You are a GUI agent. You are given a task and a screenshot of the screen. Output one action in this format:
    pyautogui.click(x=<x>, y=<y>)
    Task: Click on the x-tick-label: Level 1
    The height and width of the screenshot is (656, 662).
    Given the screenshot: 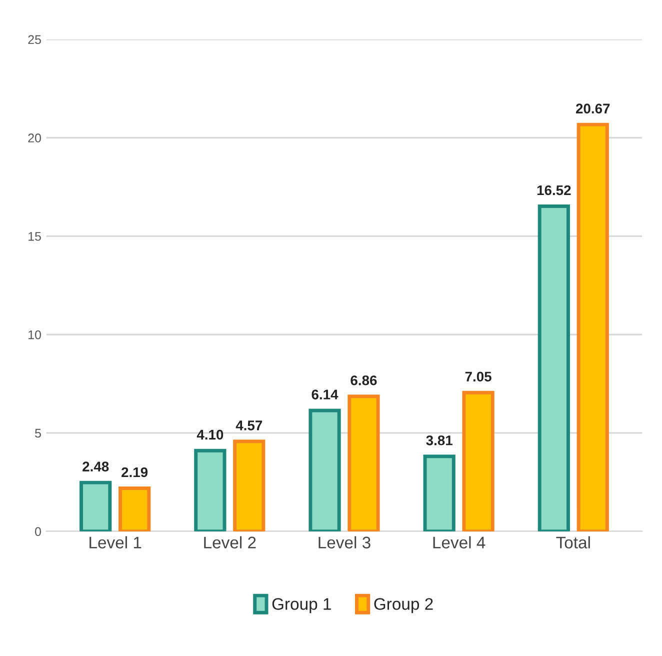 What is the action you would take?
    pyautogui.click(x=116, y=542)
    